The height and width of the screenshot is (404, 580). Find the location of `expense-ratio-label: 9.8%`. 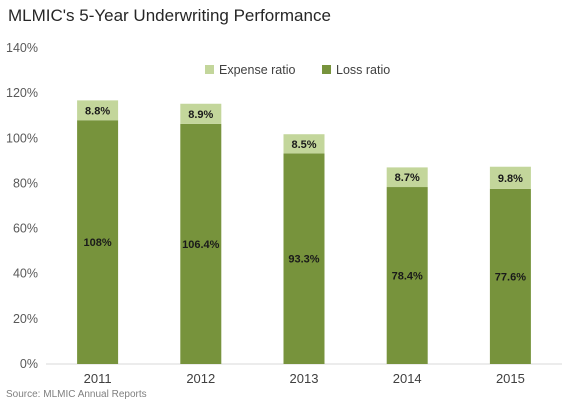

expense-ratio-label: 9.8% is located at coordinates (510, 179).